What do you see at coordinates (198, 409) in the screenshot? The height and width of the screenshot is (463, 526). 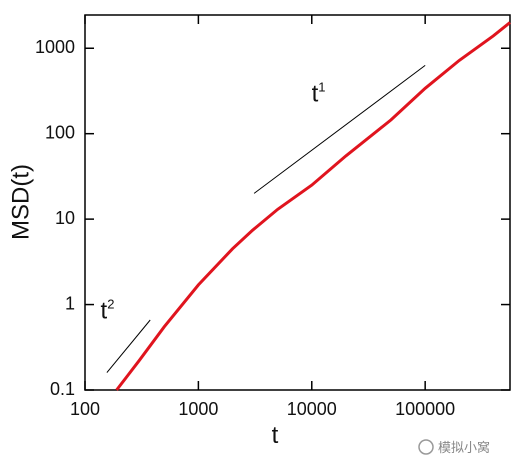 I see `x-tick-label: 1000` at bounding box center [198, 409].